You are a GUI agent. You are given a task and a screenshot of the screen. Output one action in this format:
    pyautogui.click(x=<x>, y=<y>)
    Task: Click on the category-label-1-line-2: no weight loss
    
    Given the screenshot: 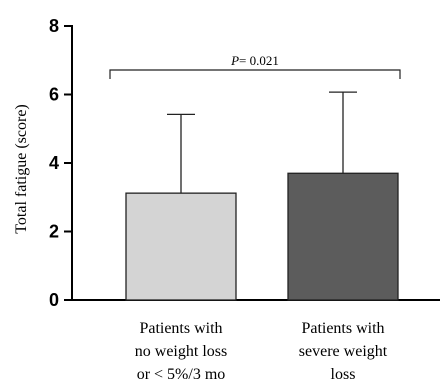 What is the action you would take?
    pyautogui.click(x=181, y=351)
    